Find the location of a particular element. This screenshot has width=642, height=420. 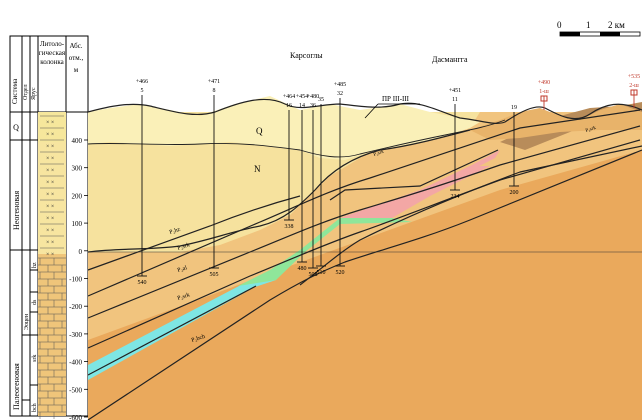

well-36: +480 36 508 is located at coordinates (313, 186).